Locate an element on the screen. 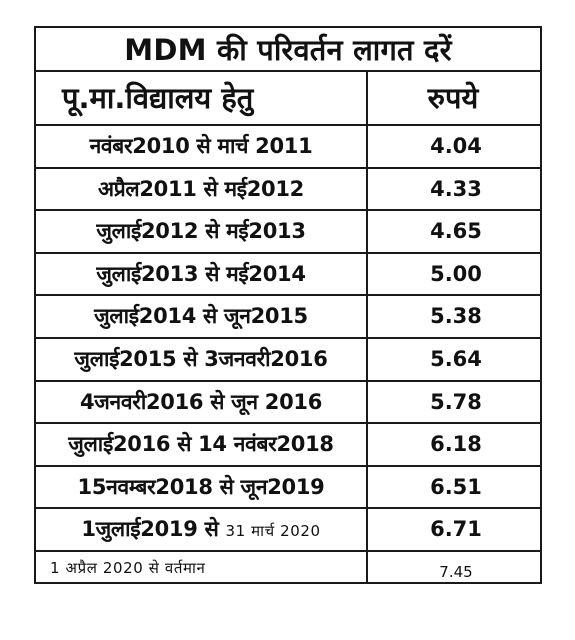 The width and height of the screenshot is (575, 640). table-row: अप्रैल2011 से मई2012 4.33 is located at coordinates (288, 188).